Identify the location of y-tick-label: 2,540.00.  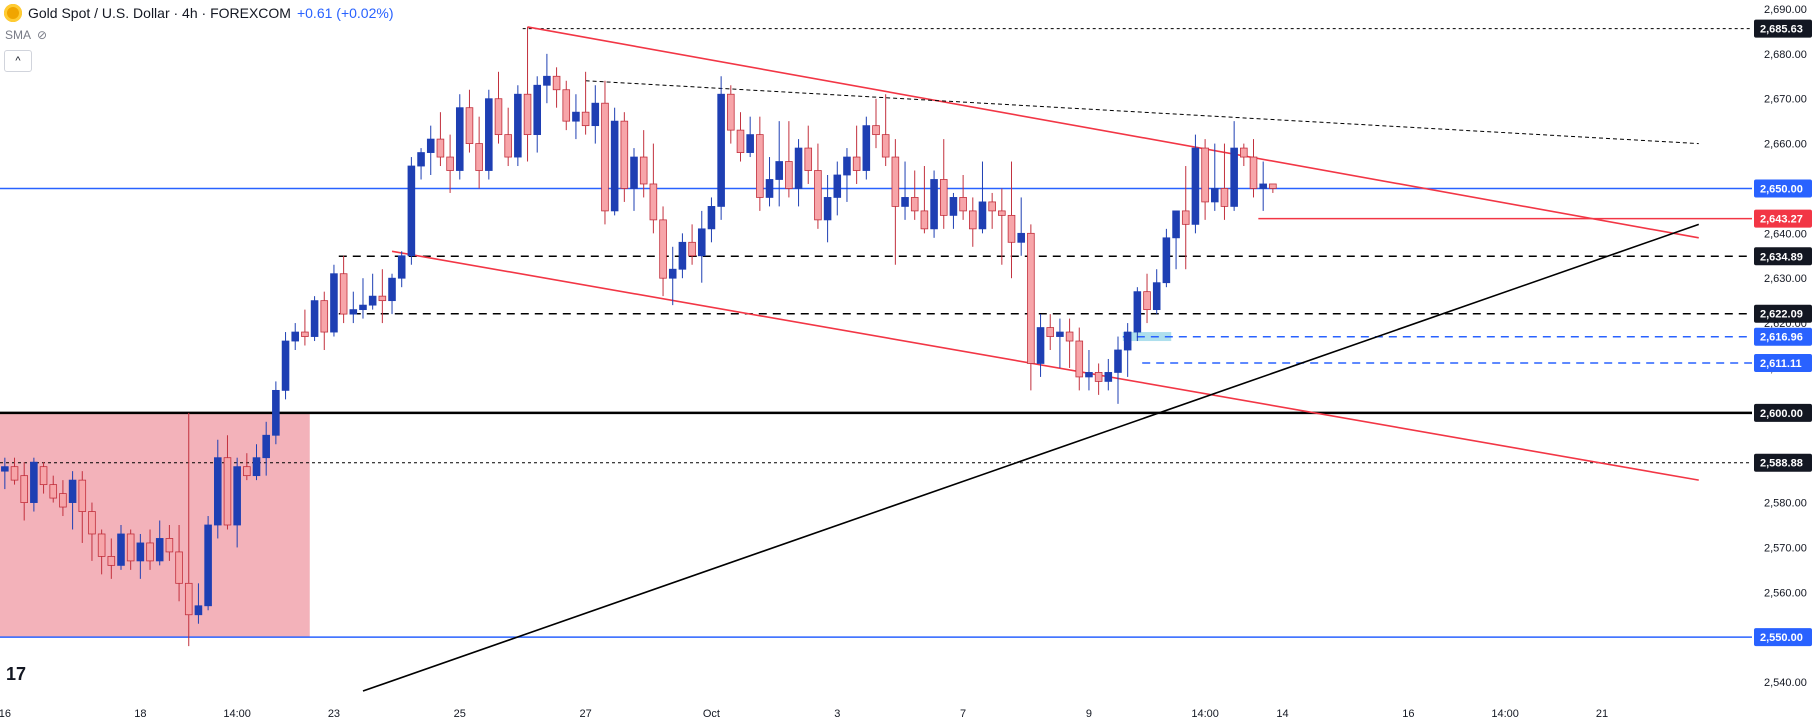
(1785, 683).